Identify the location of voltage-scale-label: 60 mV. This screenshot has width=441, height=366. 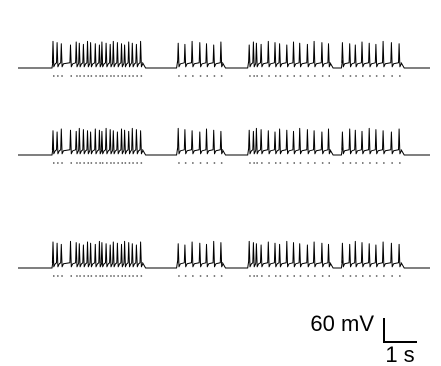
(342, 323).